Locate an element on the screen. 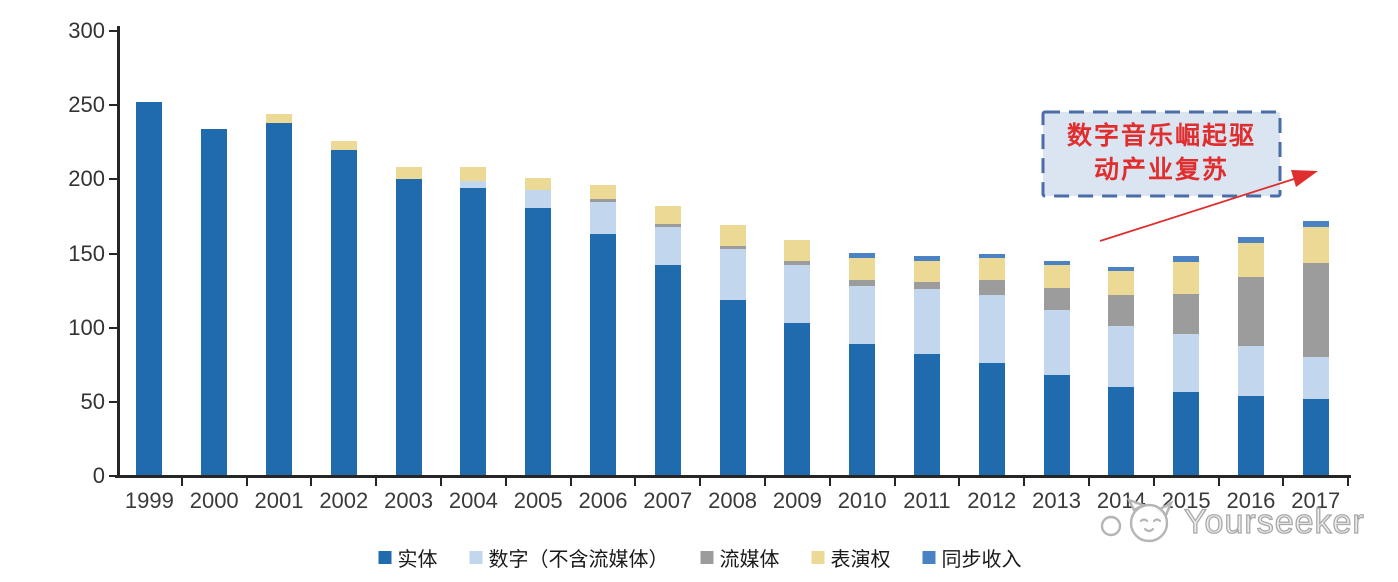  bar-column-2013: 2013 is located at coordinates (1057, 272).